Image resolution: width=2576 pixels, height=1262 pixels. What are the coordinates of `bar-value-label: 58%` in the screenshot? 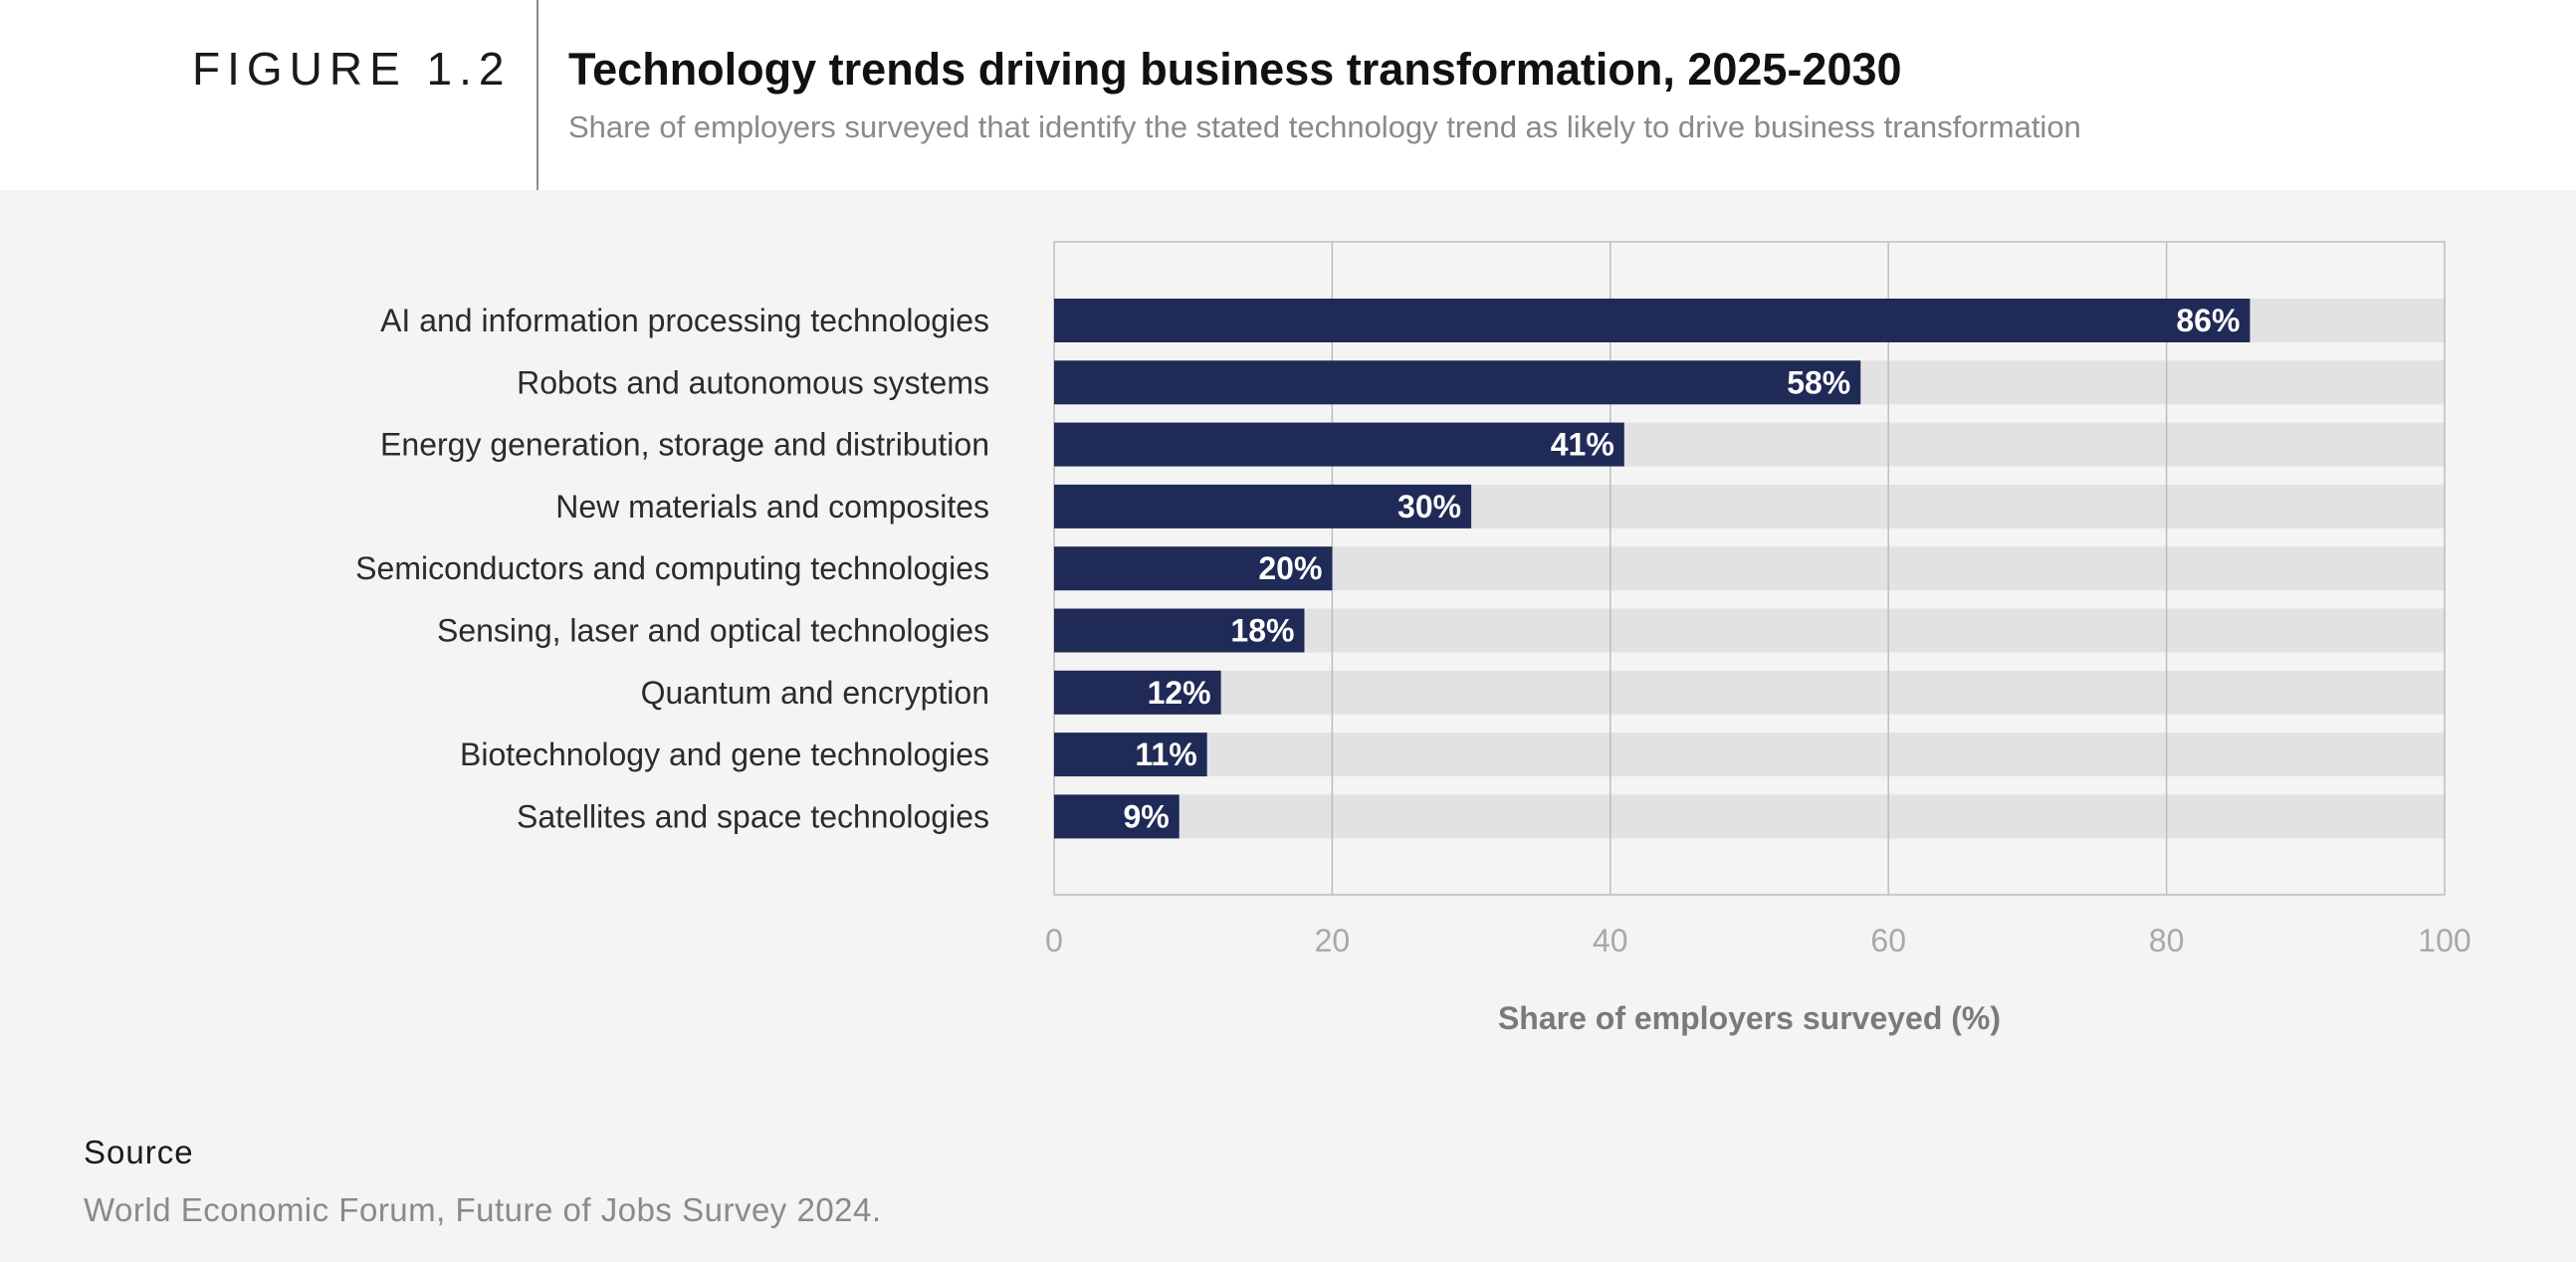 It's located at (1818, 382).